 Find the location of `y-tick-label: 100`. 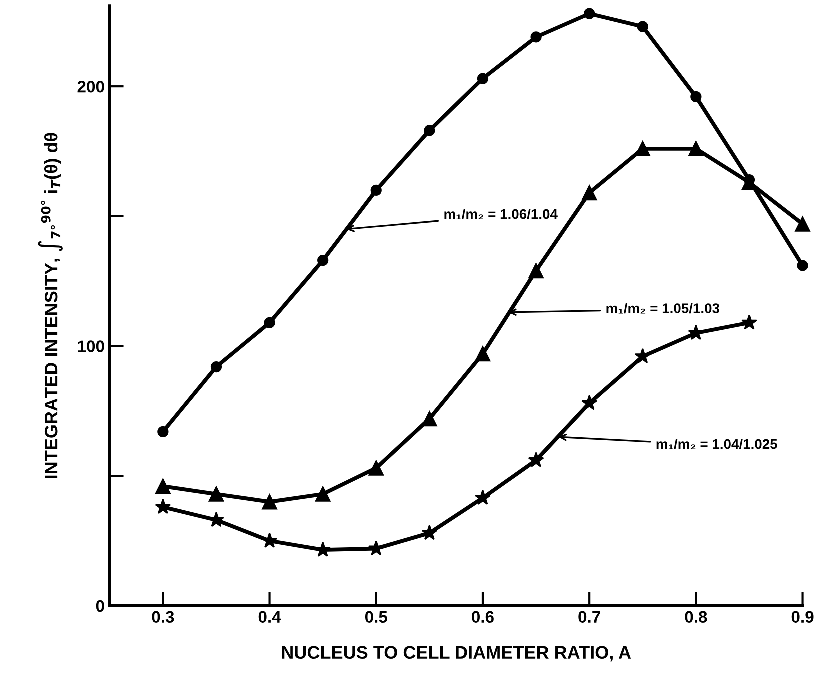

y-tick-label: 100 is located at coordinates (91, 346).